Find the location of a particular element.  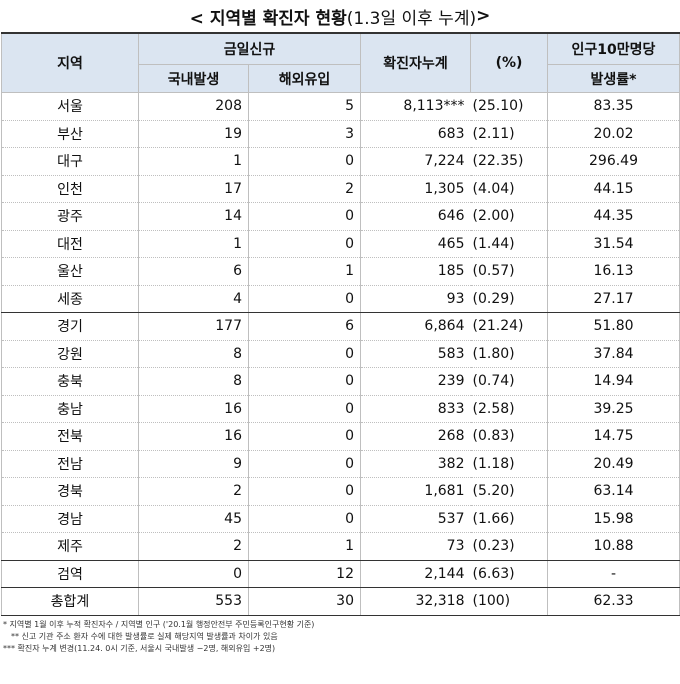

header-region: 지역 is located at coordinates (70, 62).